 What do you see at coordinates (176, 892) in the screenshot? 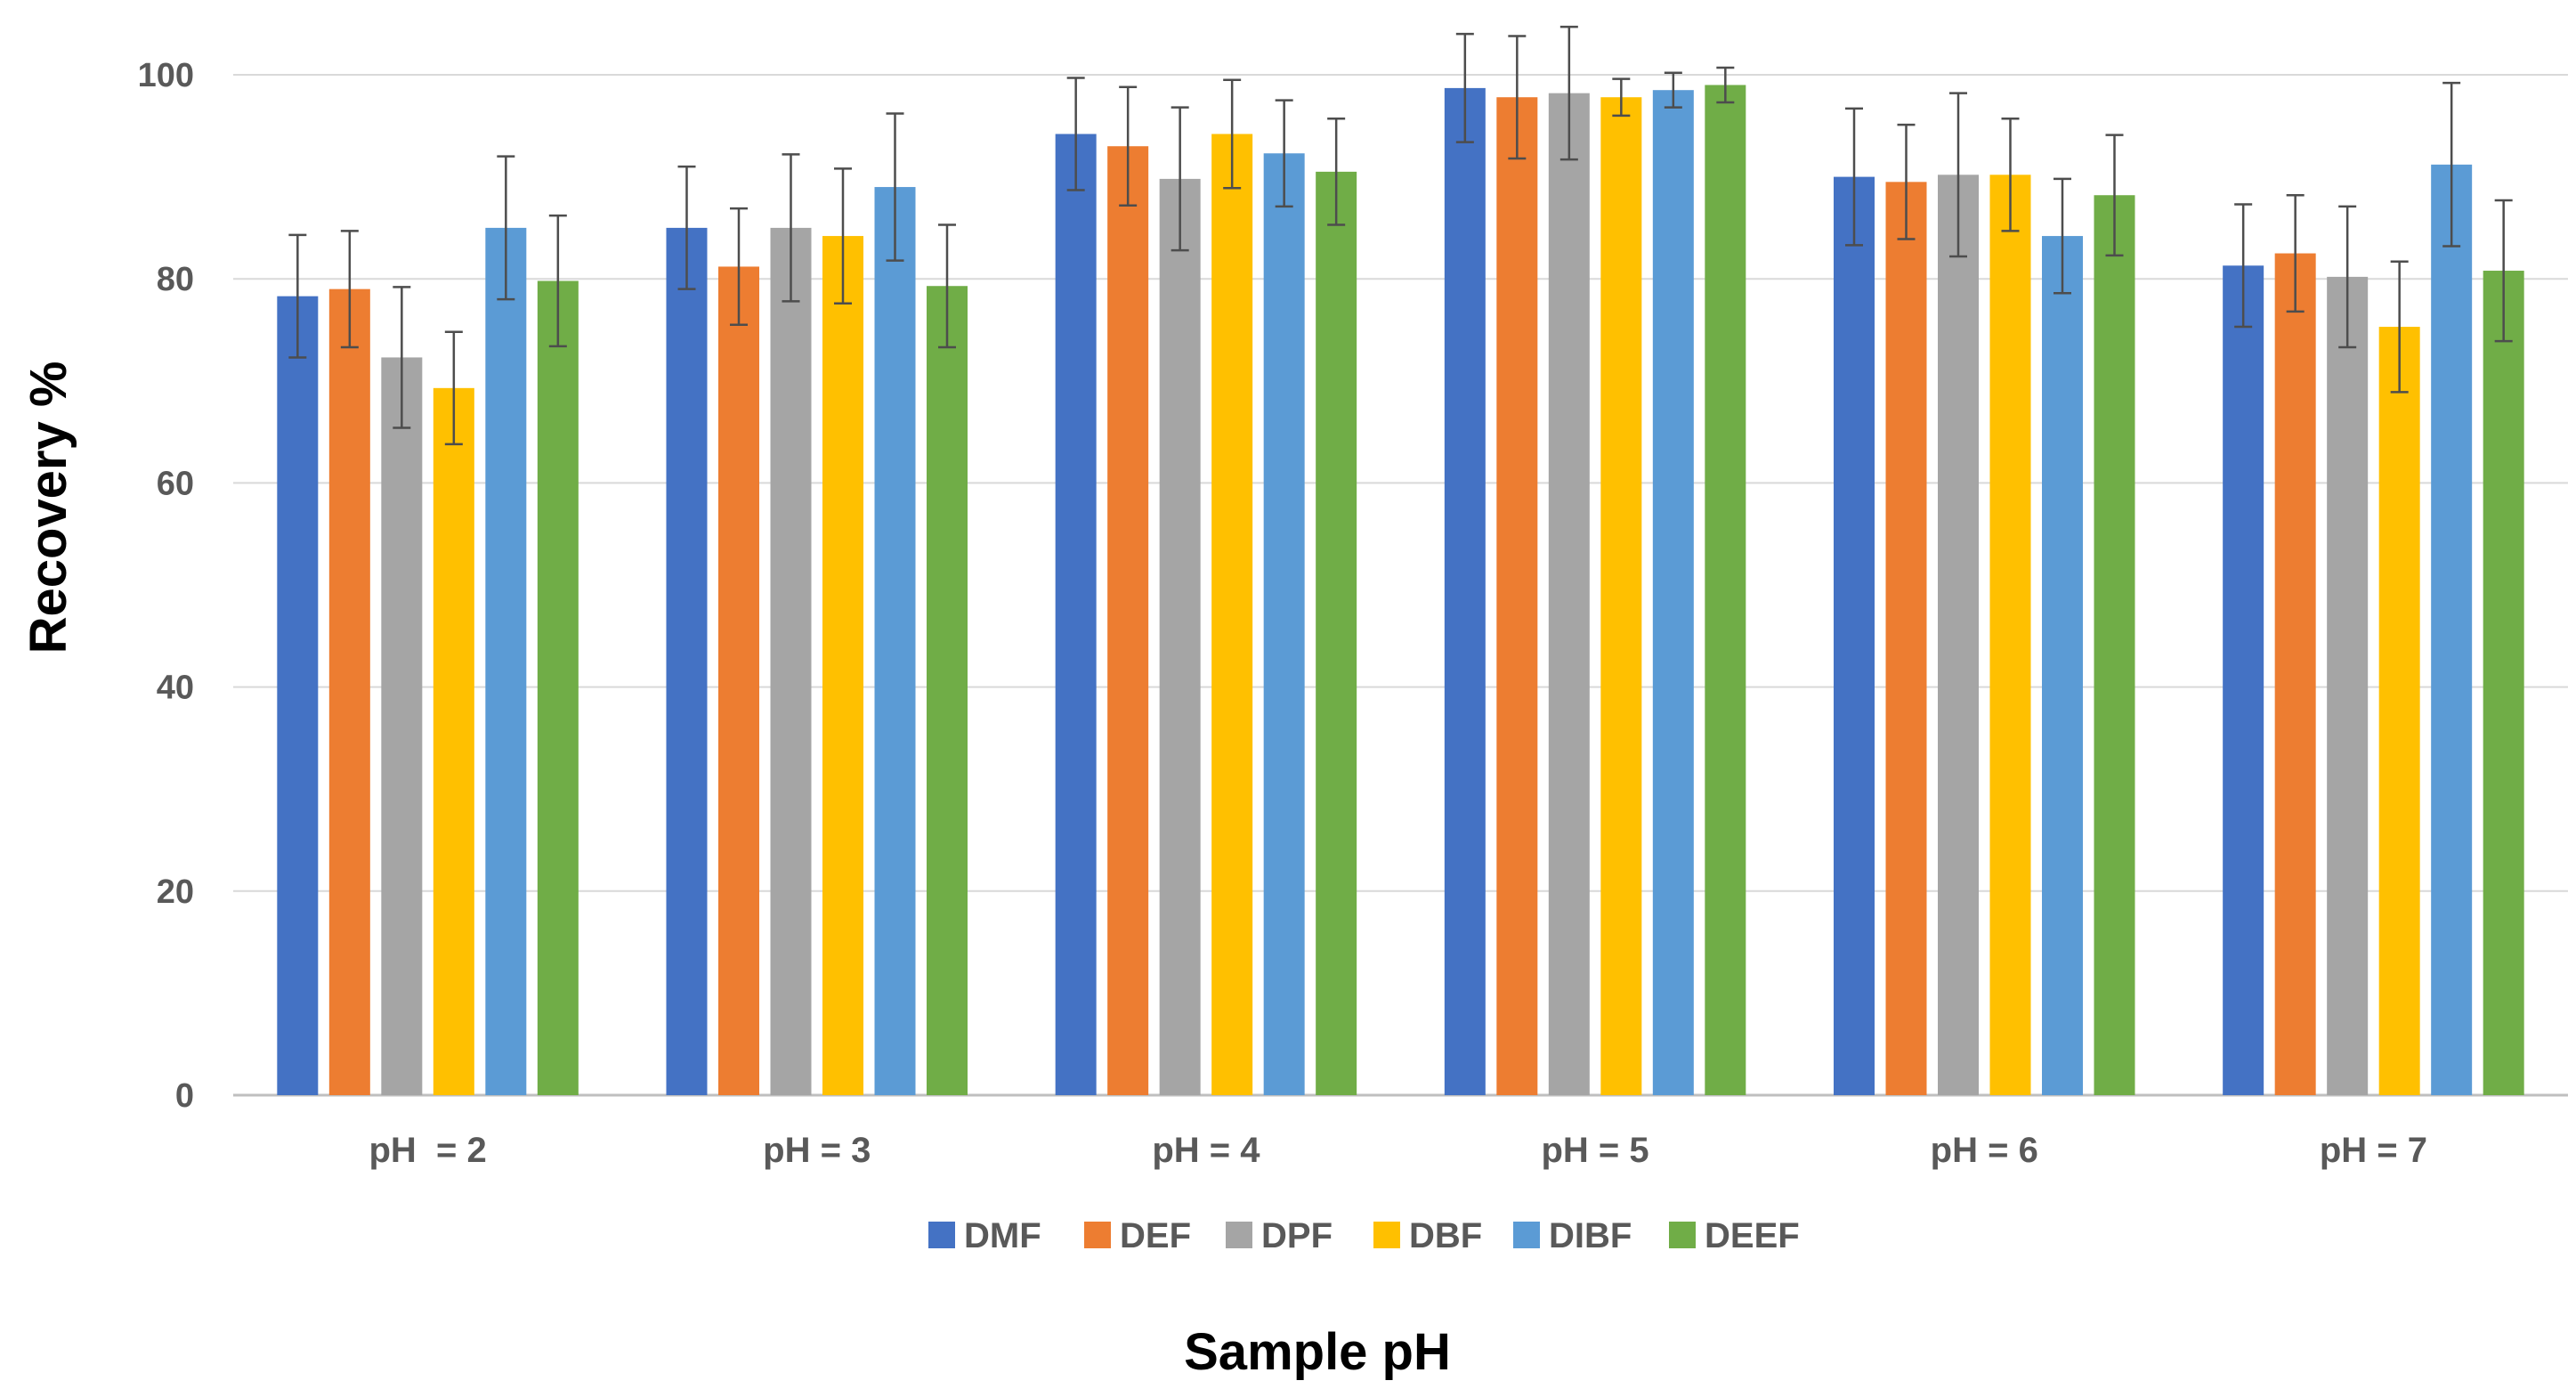
I see `y-tick-label: 20` at bounding box center [176, 892].